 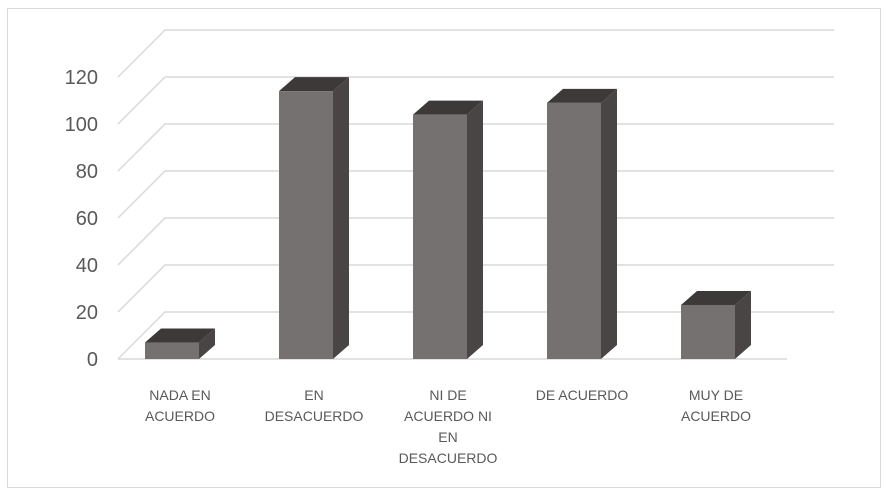 I want to click on y-tick-label: 40, so click(x=87, y=266).